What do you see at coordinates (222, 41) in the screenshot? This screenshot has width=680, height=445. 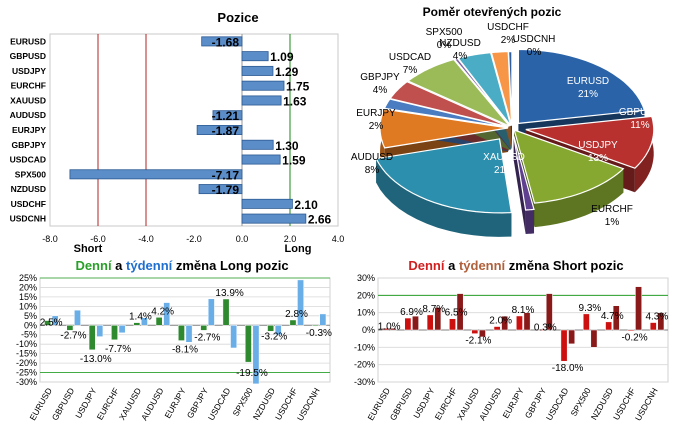 I see `position-bar-eurusd` at bounding box center [222, 41].